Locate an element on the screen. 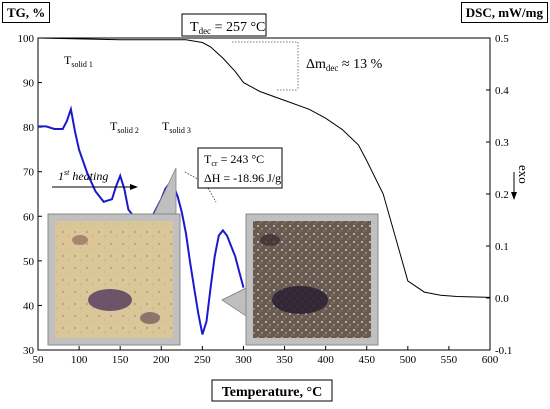 This screenshot has height=409, width=550. y-left-tick-label: 90 is located at coordinates (29, 84).